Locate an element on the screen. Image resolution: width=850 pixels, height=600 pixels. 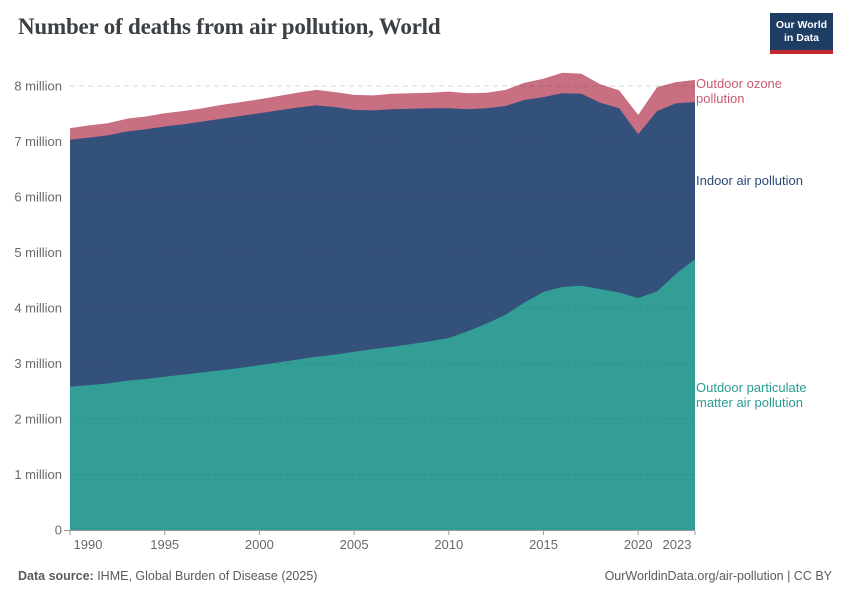
x-tick-label: 2000 is located at coordinates (259, 544).